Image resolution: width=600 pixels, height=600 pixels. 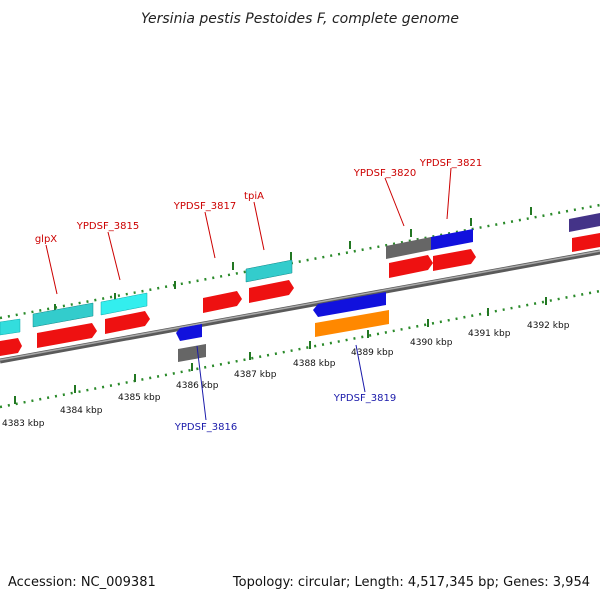 I want to click on feature-ypdsf3820-gene, so click(x=408, y=248).